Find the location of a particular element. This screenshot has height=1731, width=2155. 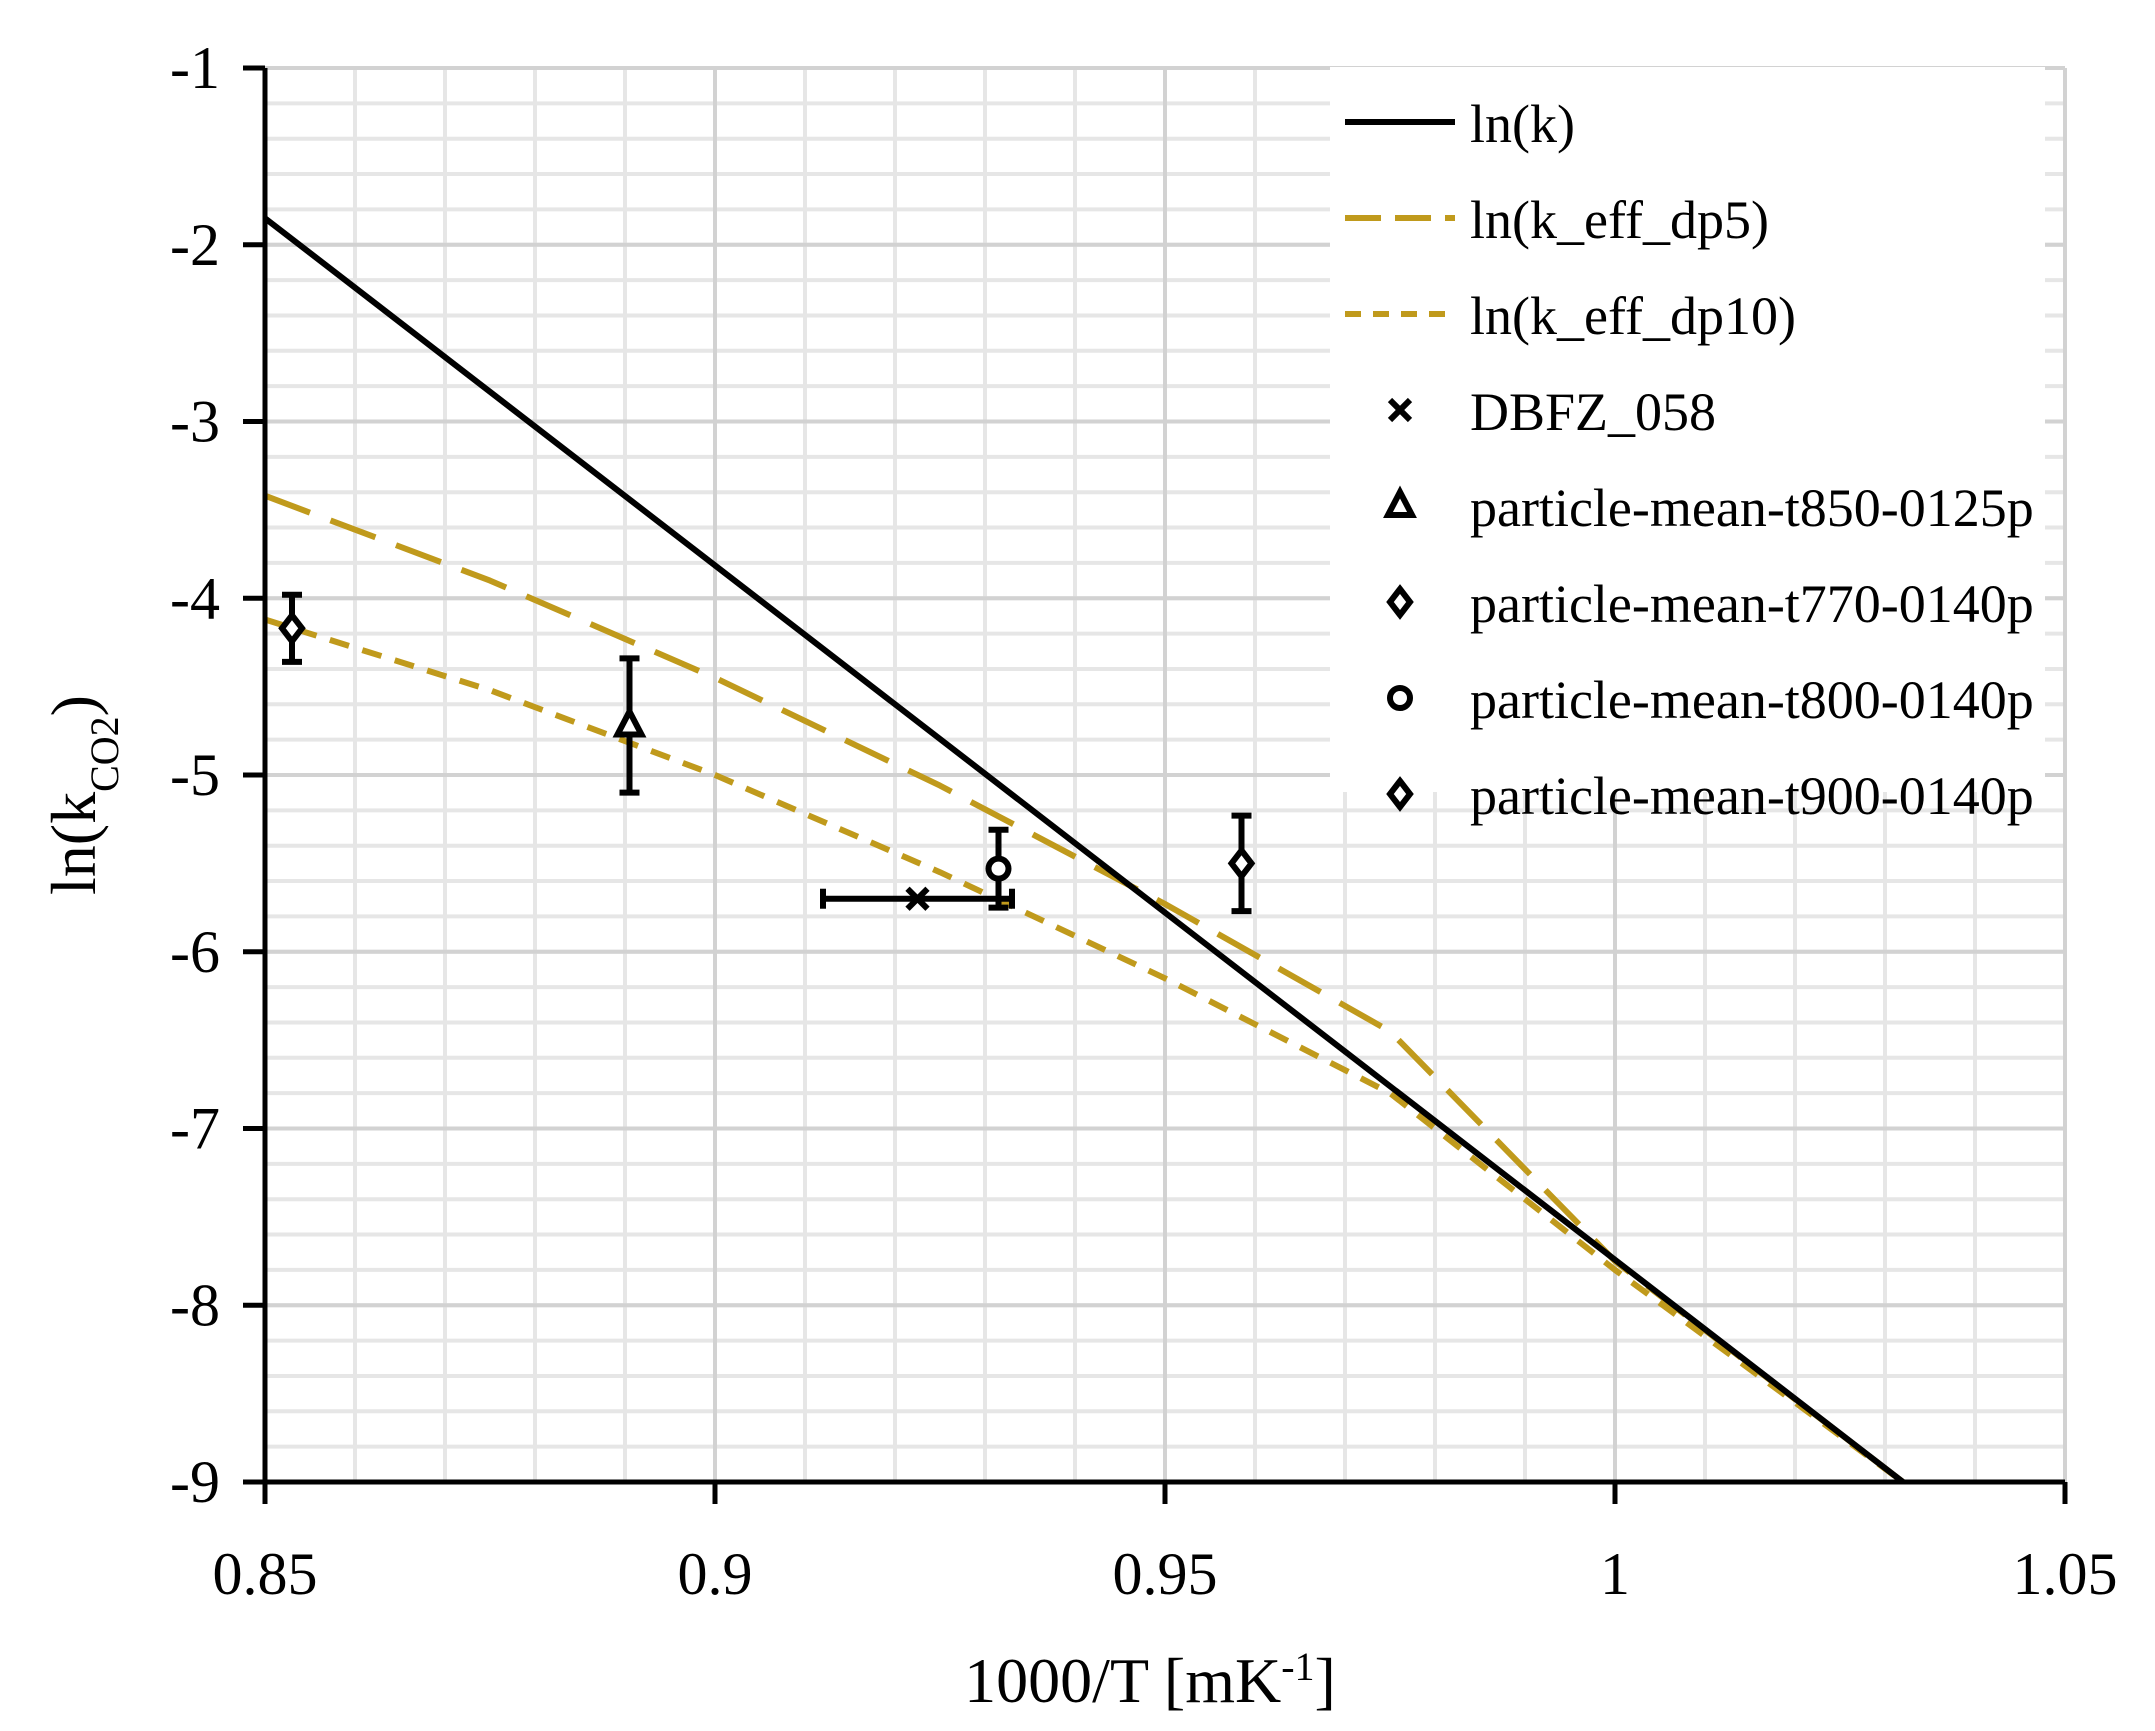

marker-x is located at coordinates (917, 898).